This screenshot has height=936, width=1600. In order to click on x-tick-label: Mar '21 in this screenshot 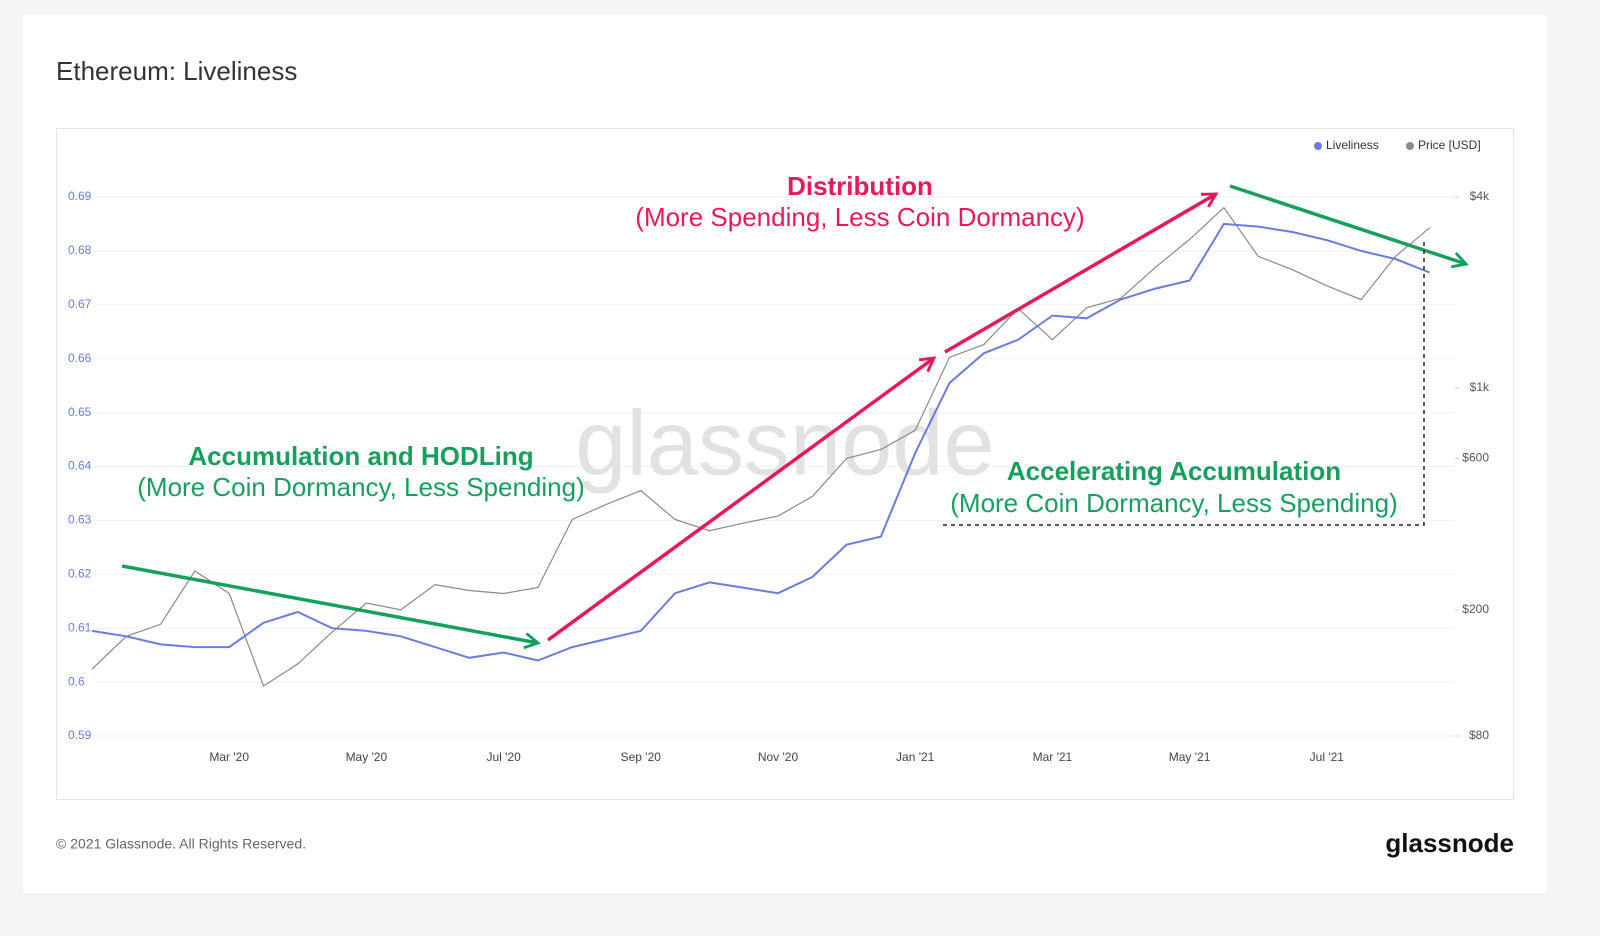, I will do `click(1053, 757)`.